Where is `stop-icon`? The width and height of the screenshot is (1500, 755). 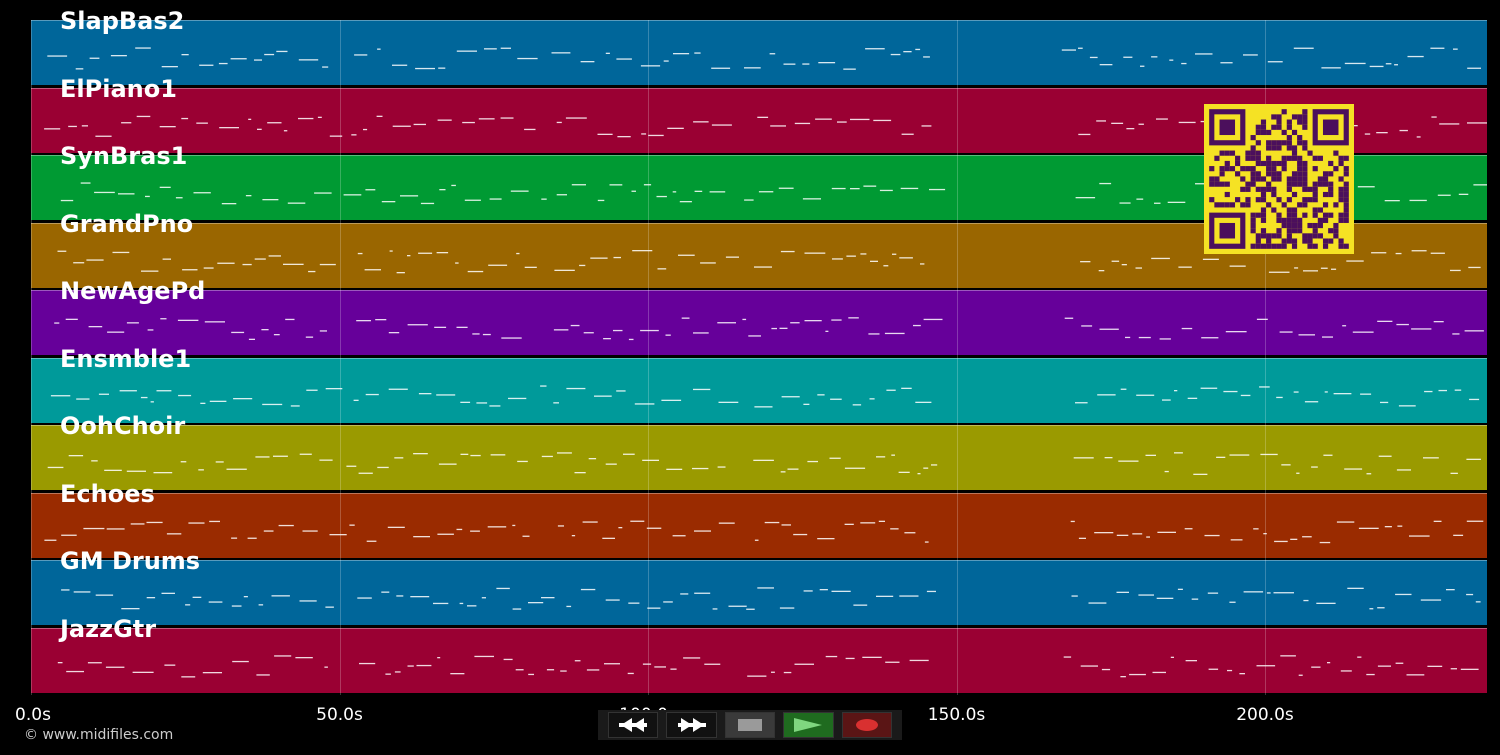 stop-icon is located at coordinates (750, 725).